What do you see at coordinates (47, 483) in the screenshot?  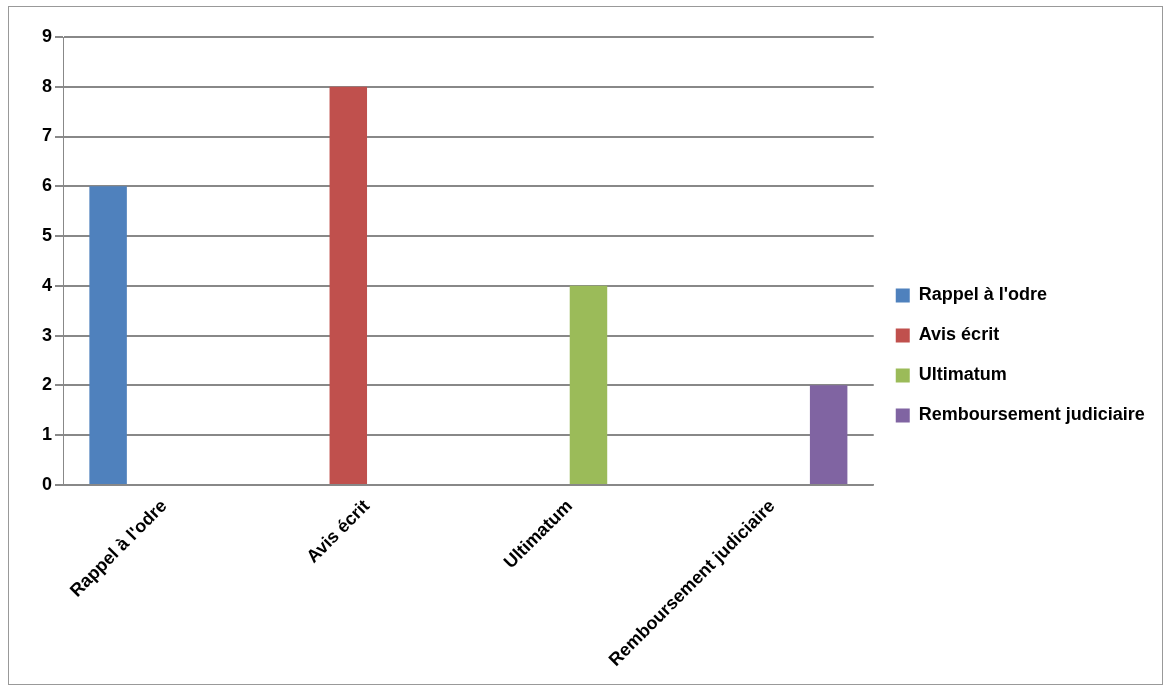 I see `y-tick-label: 0` at bounding box center [47, 483].